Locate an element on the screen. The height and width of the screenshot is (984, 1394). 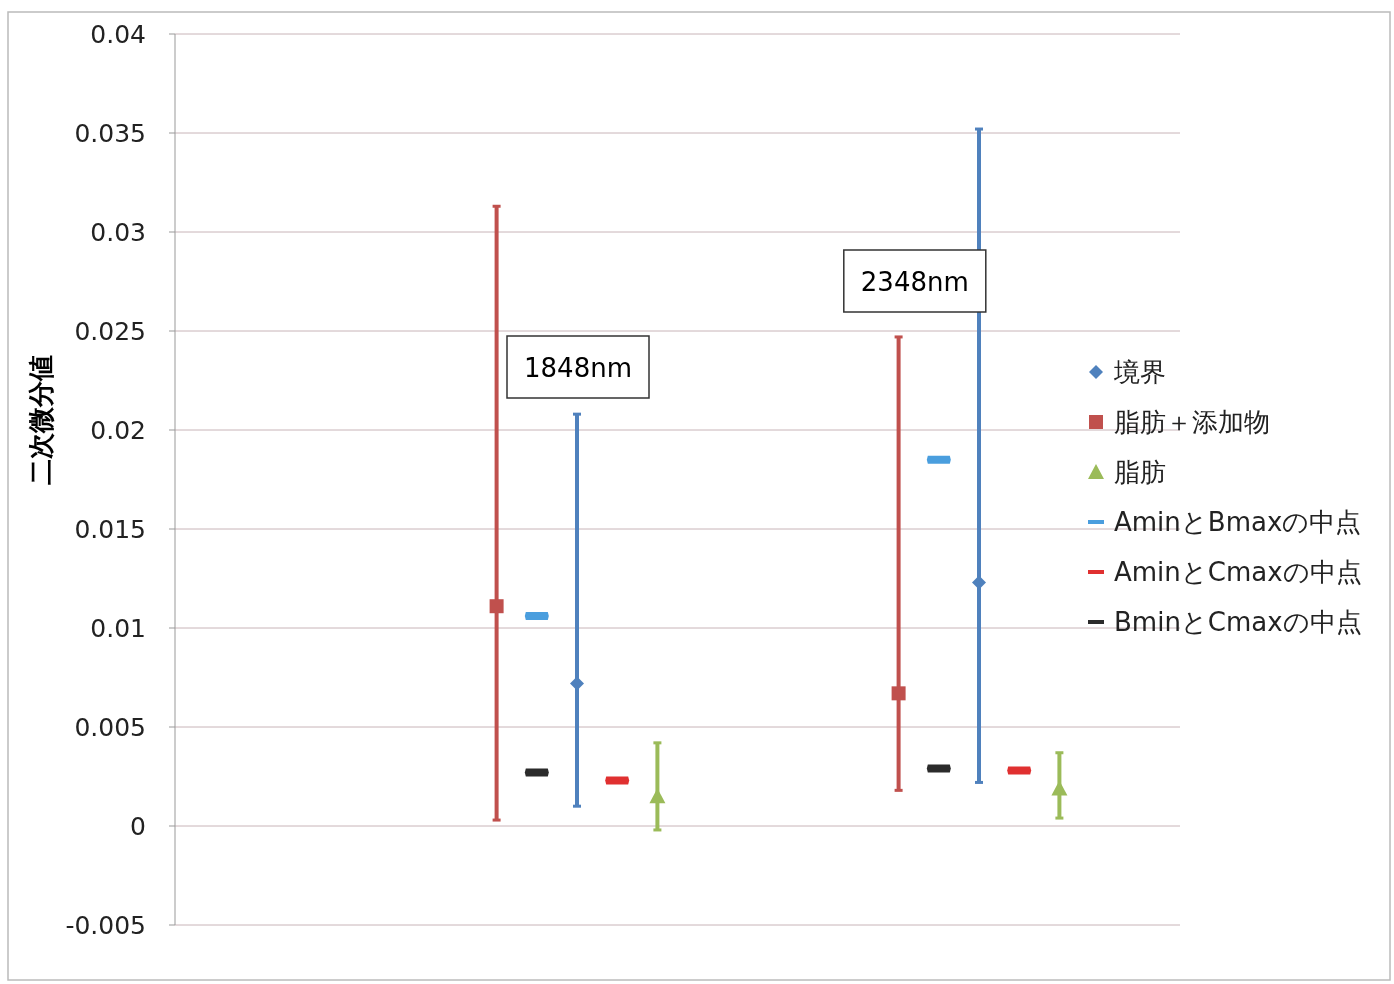
y-axis-title: 二次微分値 is located at coordinates (41, 419).